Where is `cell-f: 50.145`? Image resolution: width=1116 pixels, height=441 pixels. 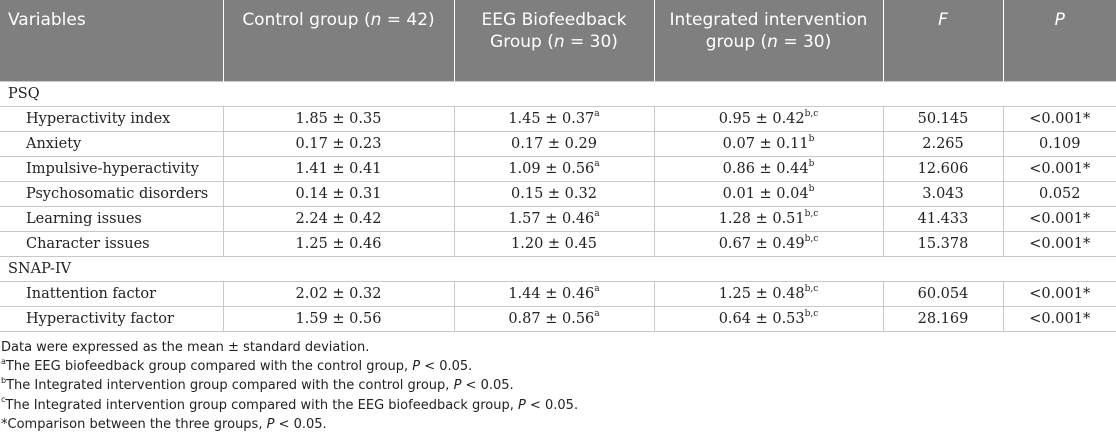
cell-f: 50.145 is located at coordinates (943, 118).